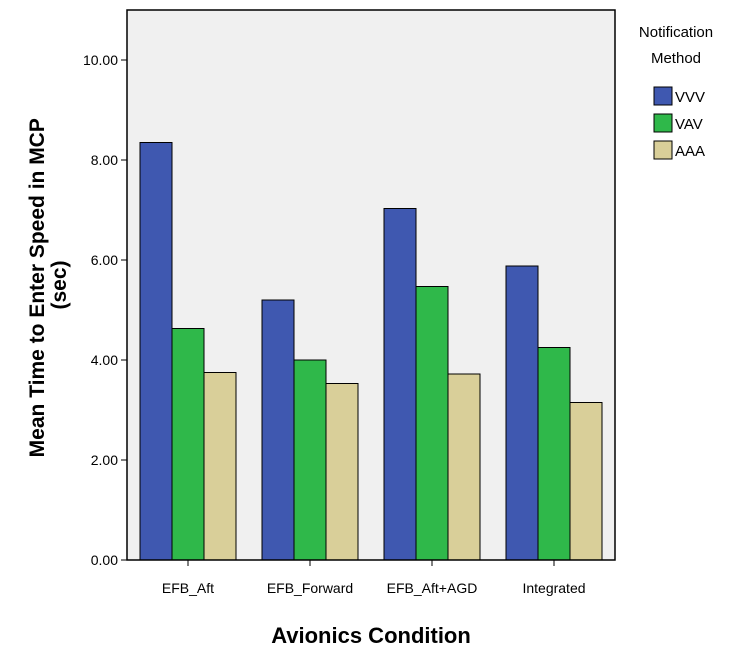  I want to click on x-axis-label: Avionics Condition, so click(371, 635).